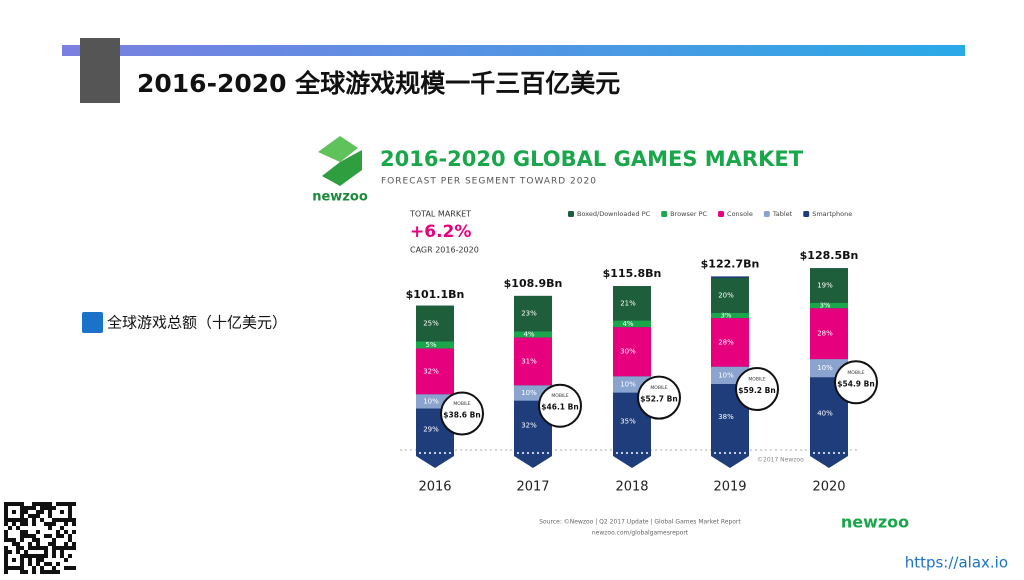 This screenshot has width=1024, height=580. Describe the element at coordinates (631, 487) in the screenshot. I see `x-tick-label: 2018` at that location.